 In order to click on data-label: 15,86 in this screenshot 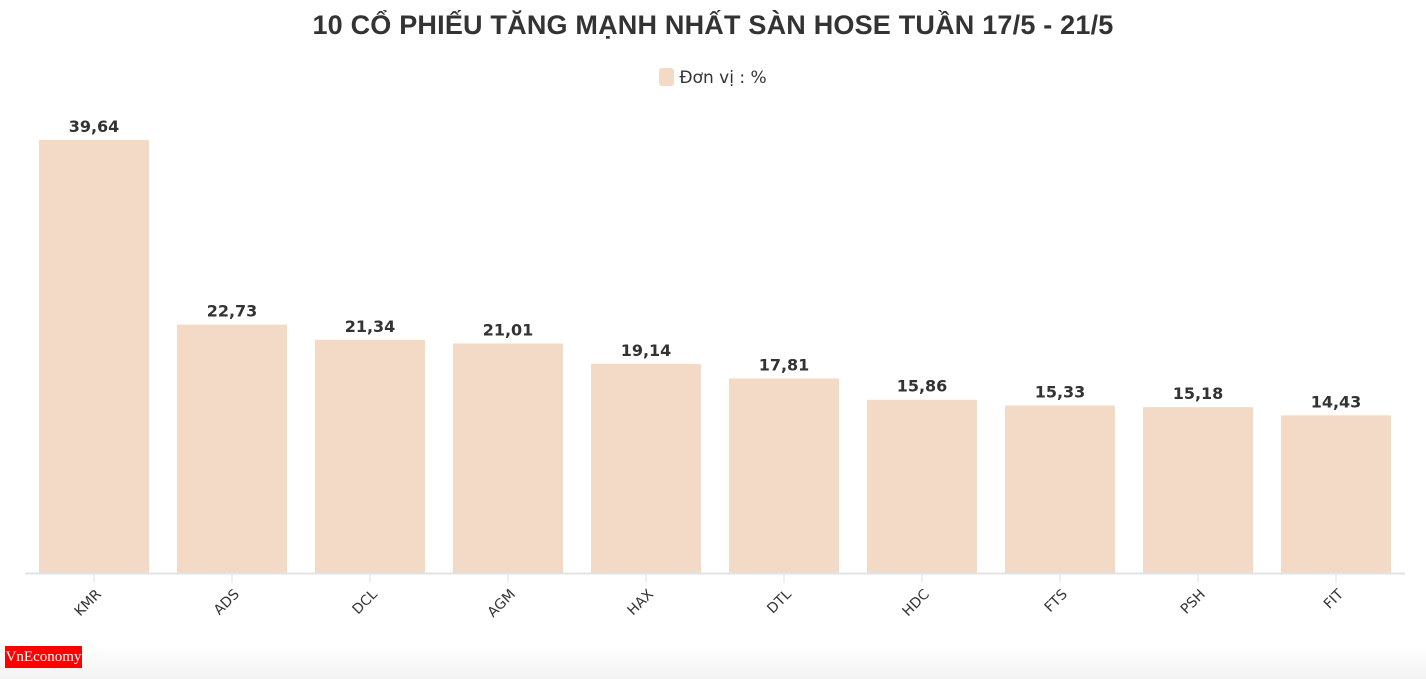, I will do `click(922, 386)`.